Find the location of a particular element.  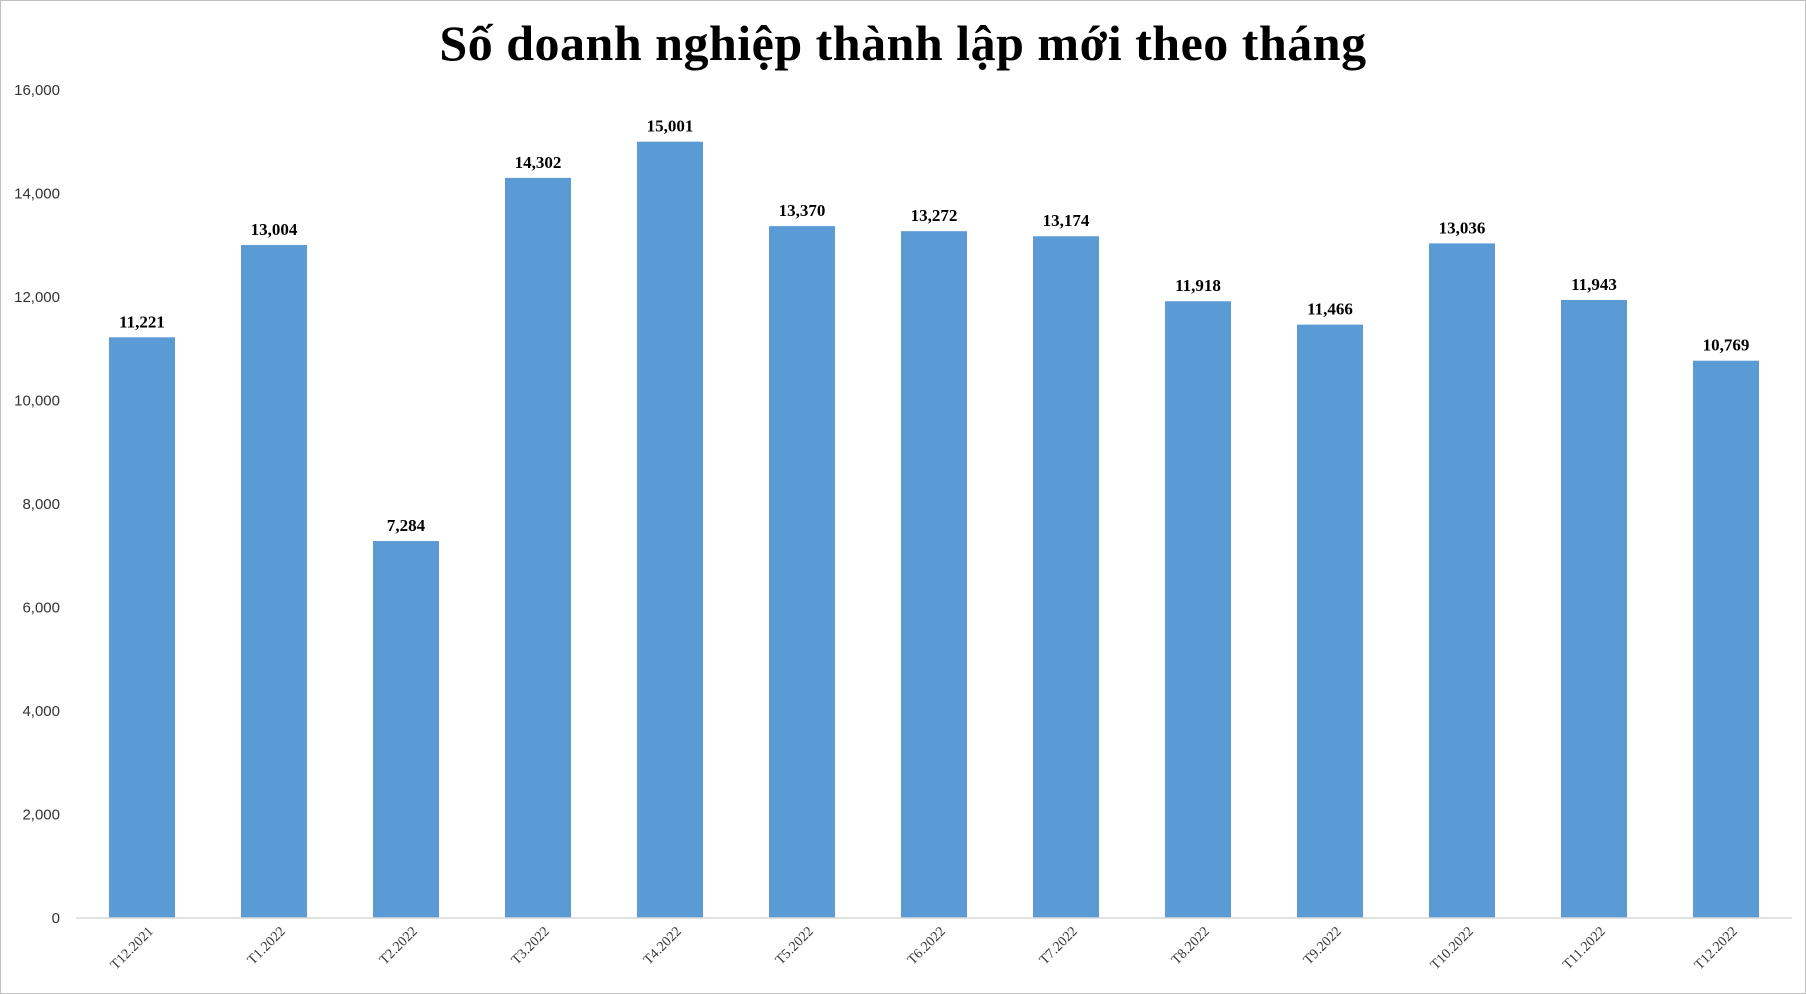

x-tick-label: T8.2022 is located at coordinates (1191, 946).